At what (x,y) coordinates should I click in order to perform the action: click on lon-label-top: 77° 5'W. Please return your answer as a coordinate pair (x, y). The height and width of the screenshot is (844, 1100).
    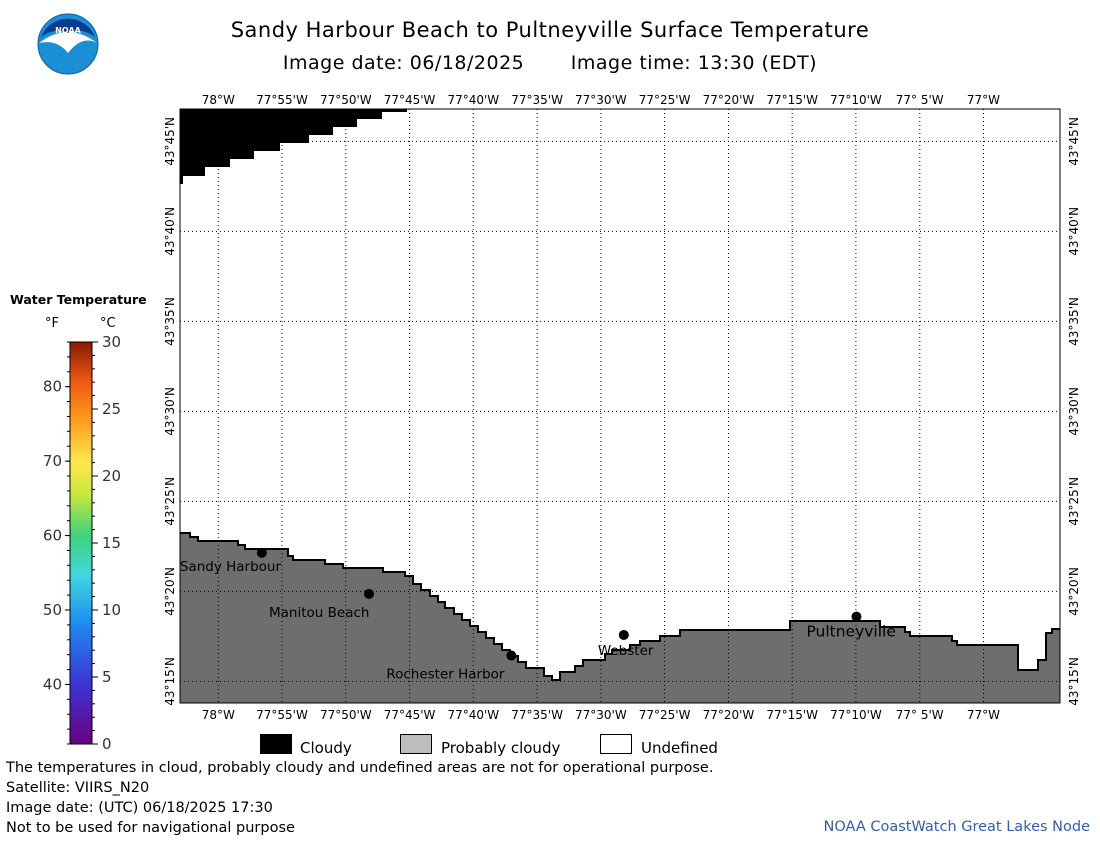
    Looking at the image, I should click on (920, 100).